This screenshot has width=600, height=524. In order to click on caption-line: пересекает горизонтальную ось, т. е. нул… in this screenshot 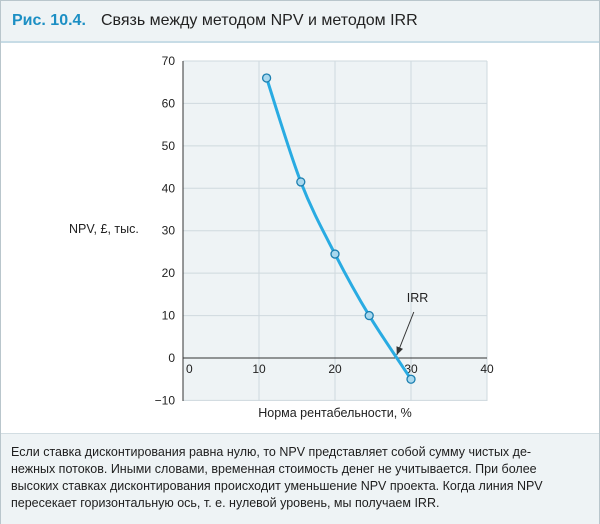, I will do `click(225, 503)`.